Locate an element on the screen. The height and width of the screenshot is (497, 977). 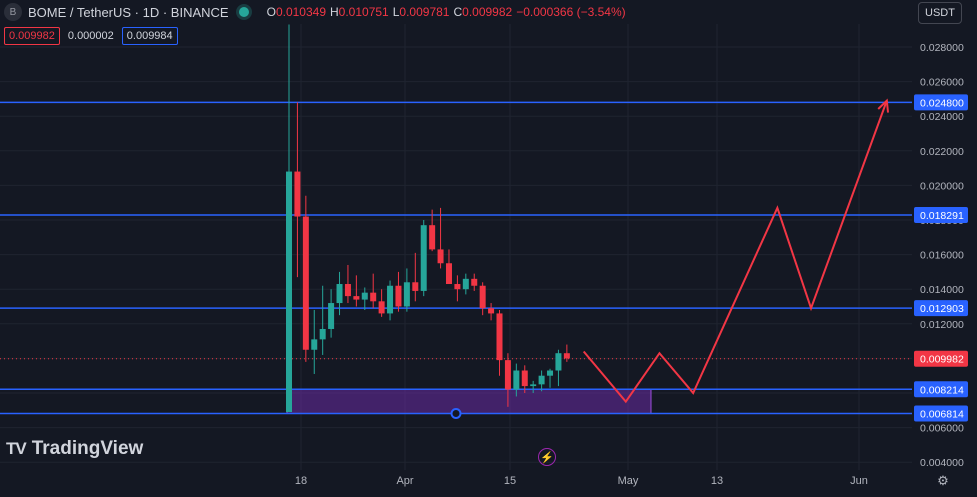
high-label: H is located at coordinates (334, 12).